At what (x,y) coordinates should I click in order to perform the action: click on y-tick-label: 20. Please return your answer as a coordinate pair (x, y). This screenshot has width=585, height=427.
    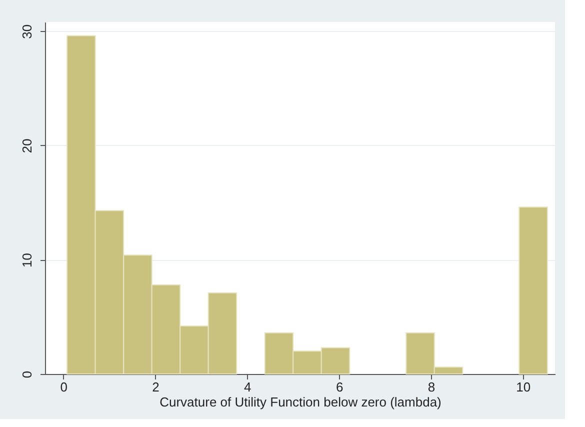
    Looking at the image, I should click on (27, 146).